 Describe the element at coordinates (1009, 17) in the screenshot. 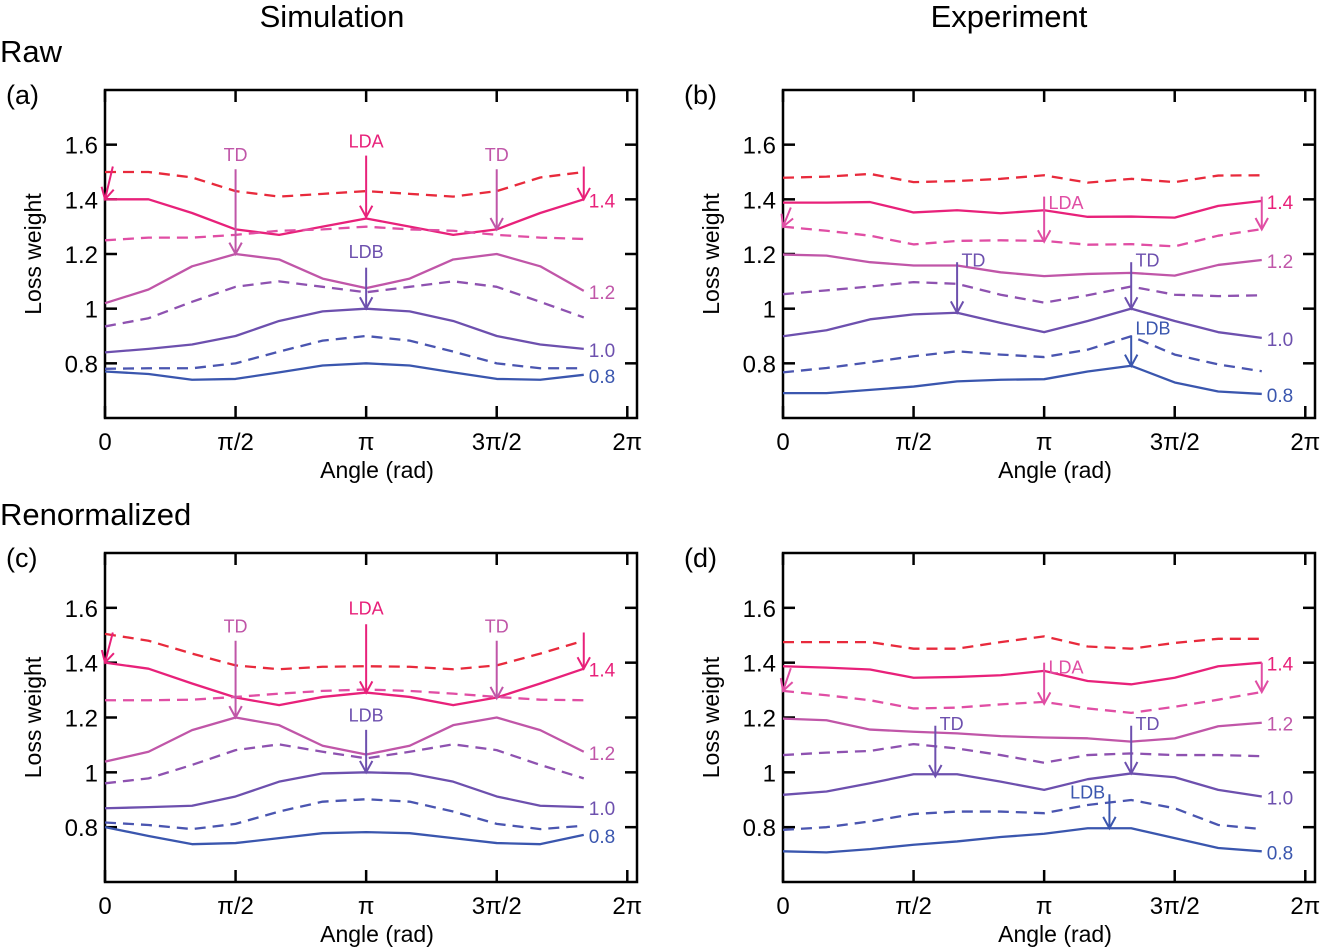

I see `column-title-experiment: Experiment` at that location.